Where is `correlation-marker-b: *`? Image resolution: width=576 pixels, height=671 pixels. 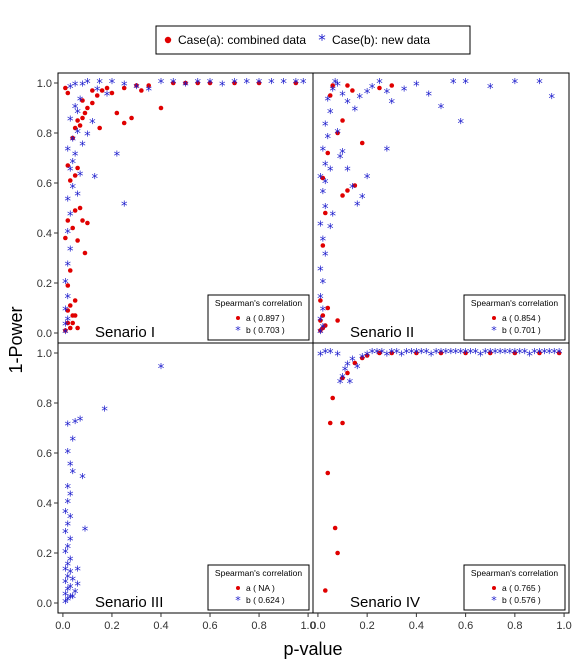 correlation-marker-b: * is located at coordinates (494, 330).